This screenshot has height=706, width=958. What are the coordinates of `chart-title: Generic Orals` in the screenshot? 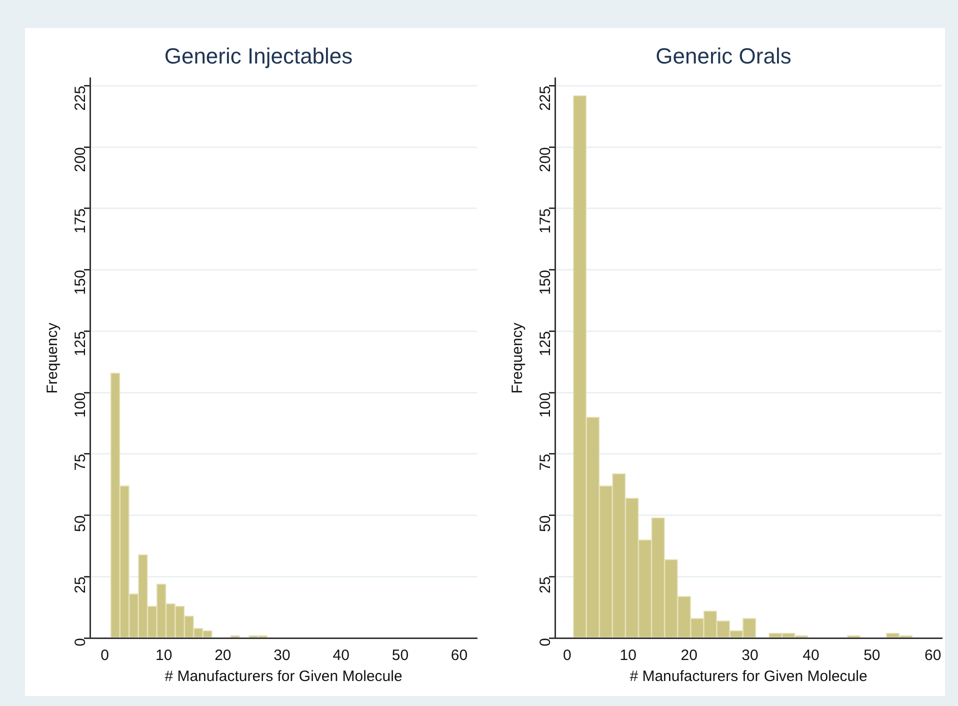 It's located at (724, 55).